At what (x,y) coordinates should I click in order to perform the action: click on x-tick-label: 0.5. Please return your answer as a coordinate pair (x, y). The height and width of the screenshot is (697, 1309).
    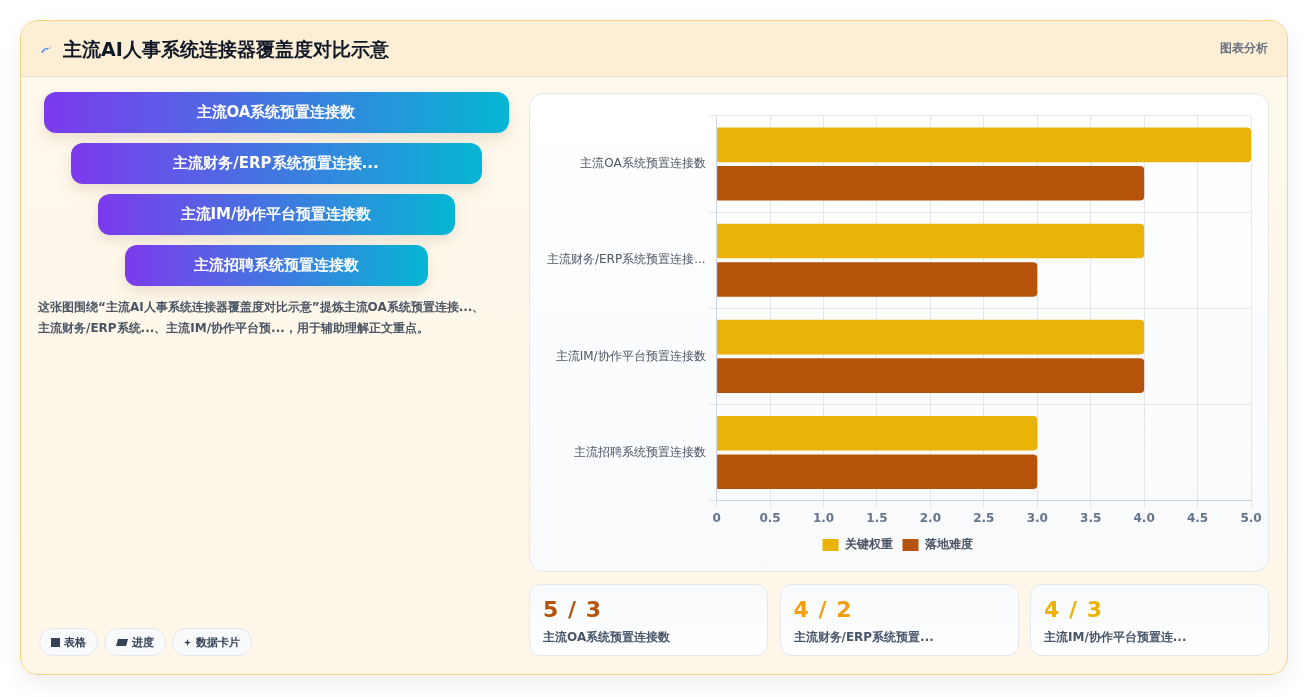
    Looking at the image, I should click on (770, 517).